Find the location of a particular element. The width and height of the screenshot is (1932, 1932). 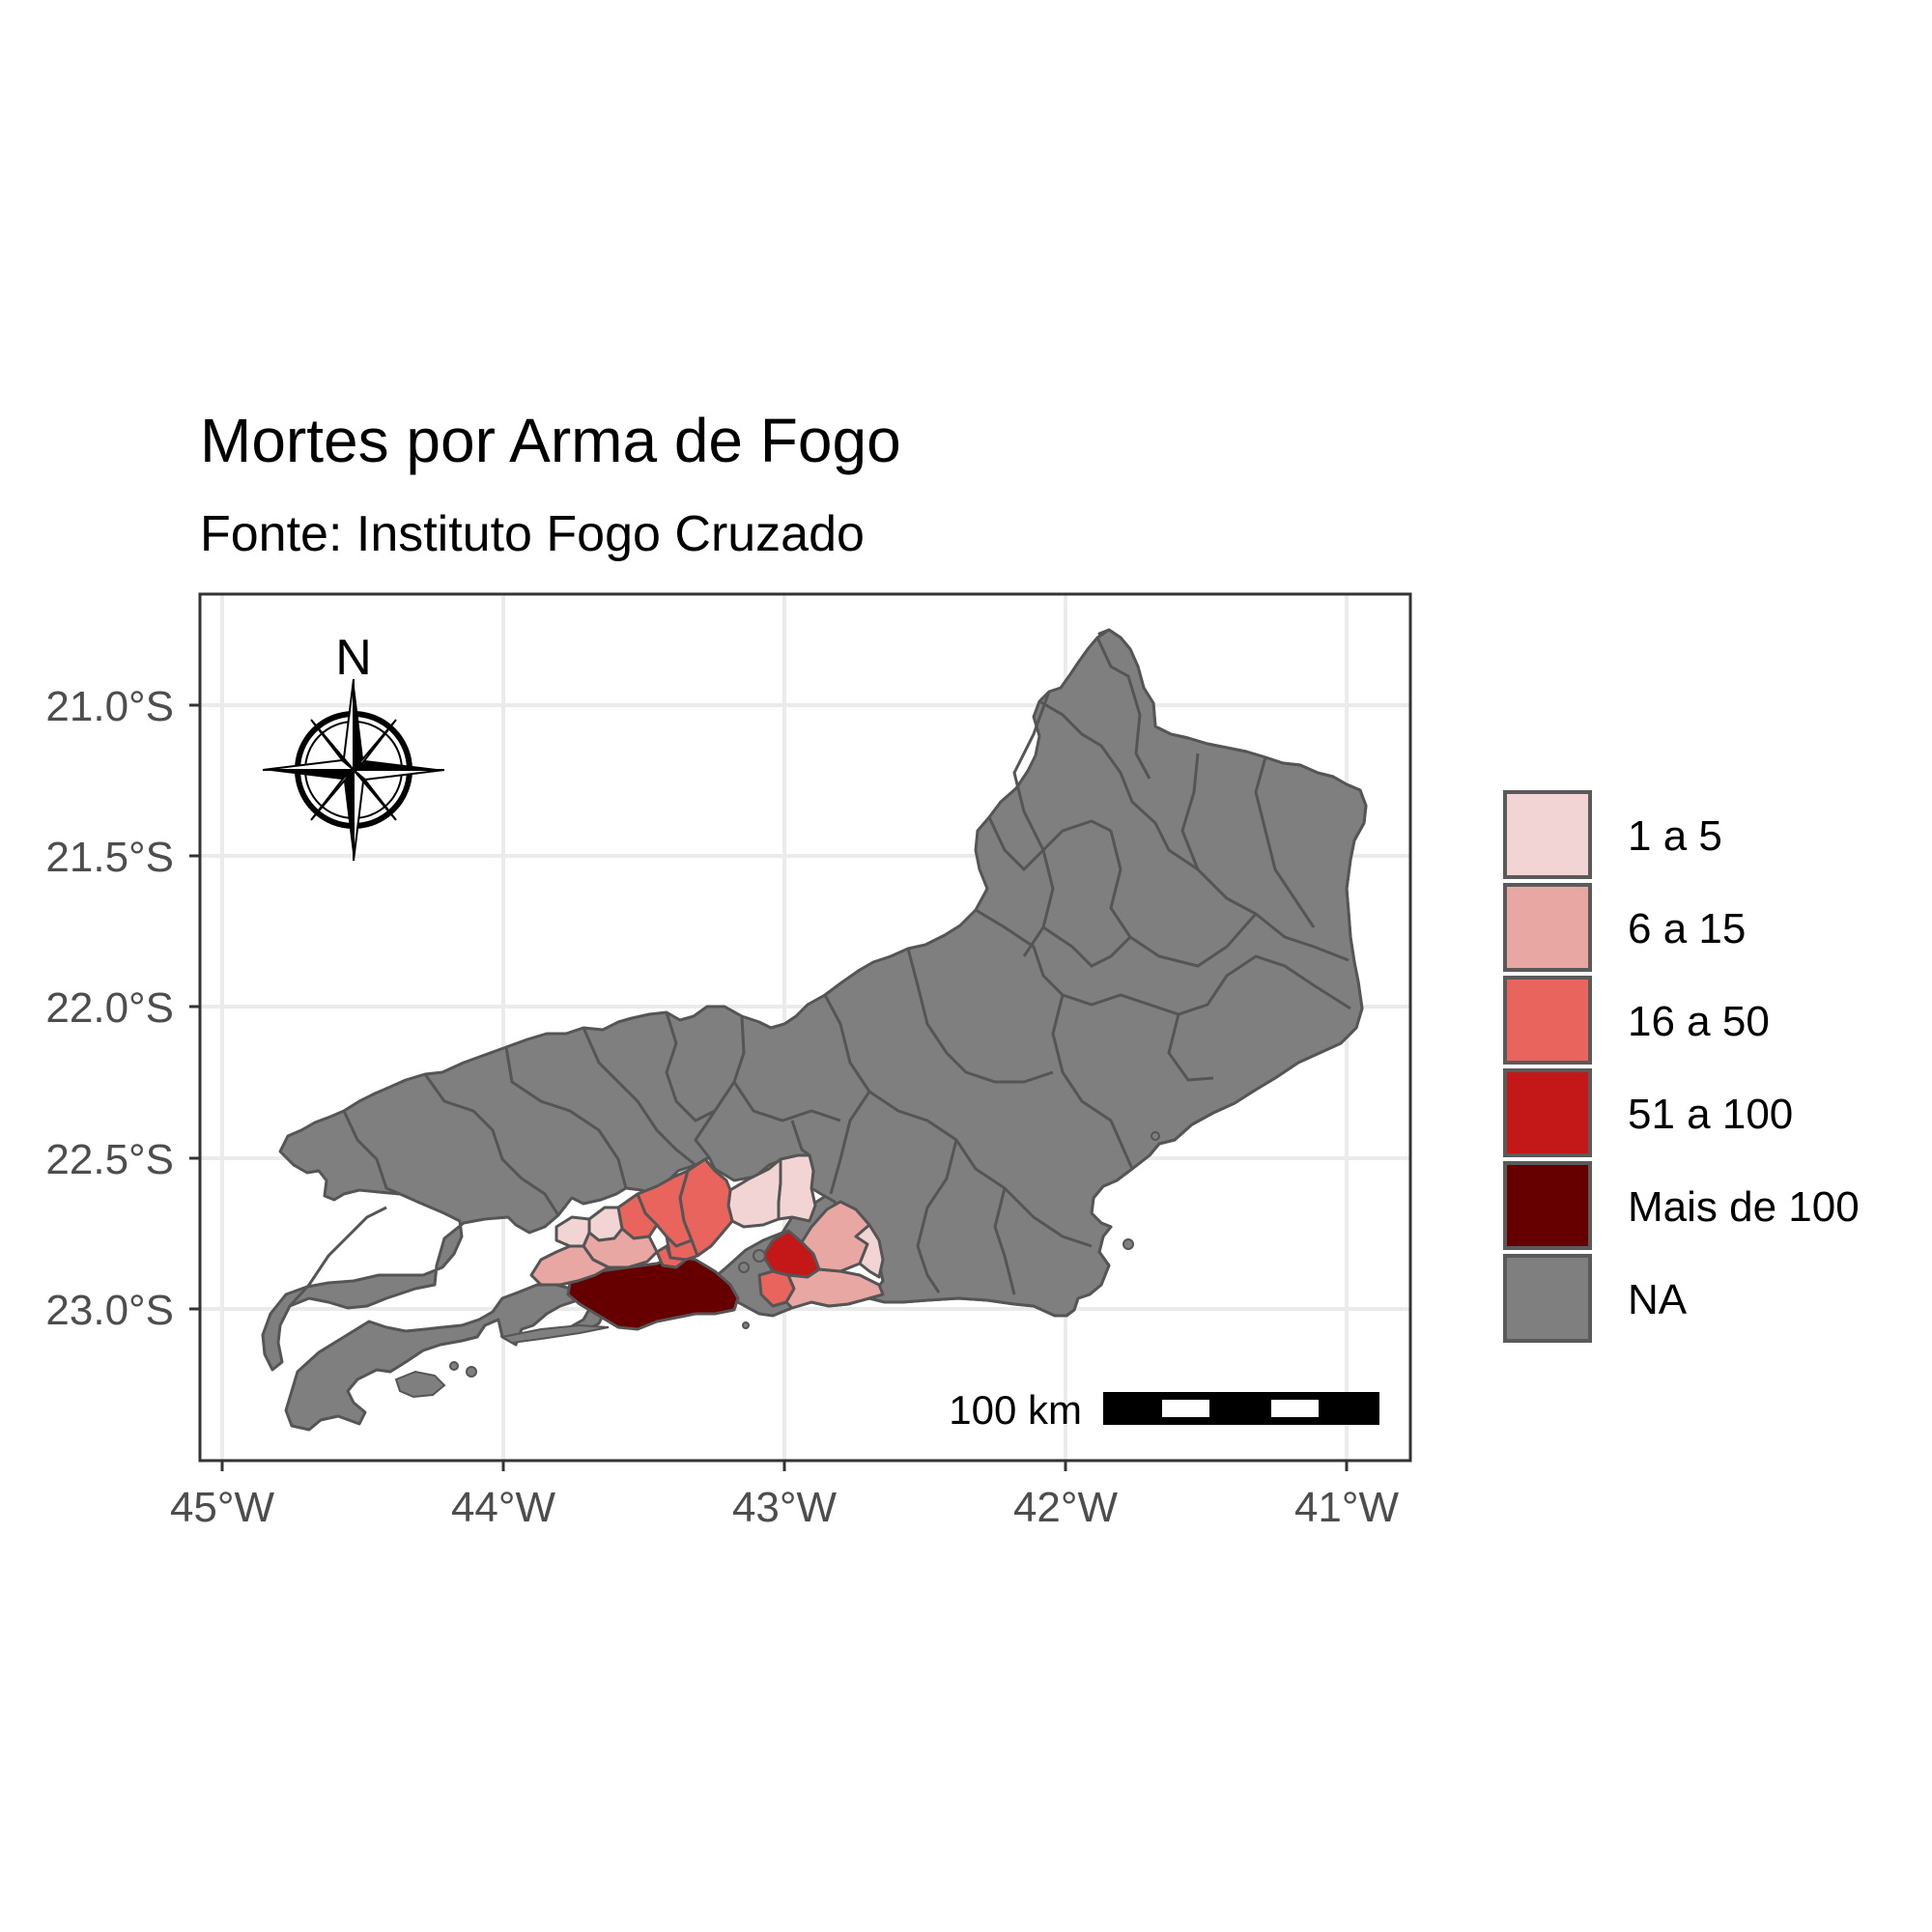

legend-label: 16 a 50 is located at coordinates (1699, 1021).